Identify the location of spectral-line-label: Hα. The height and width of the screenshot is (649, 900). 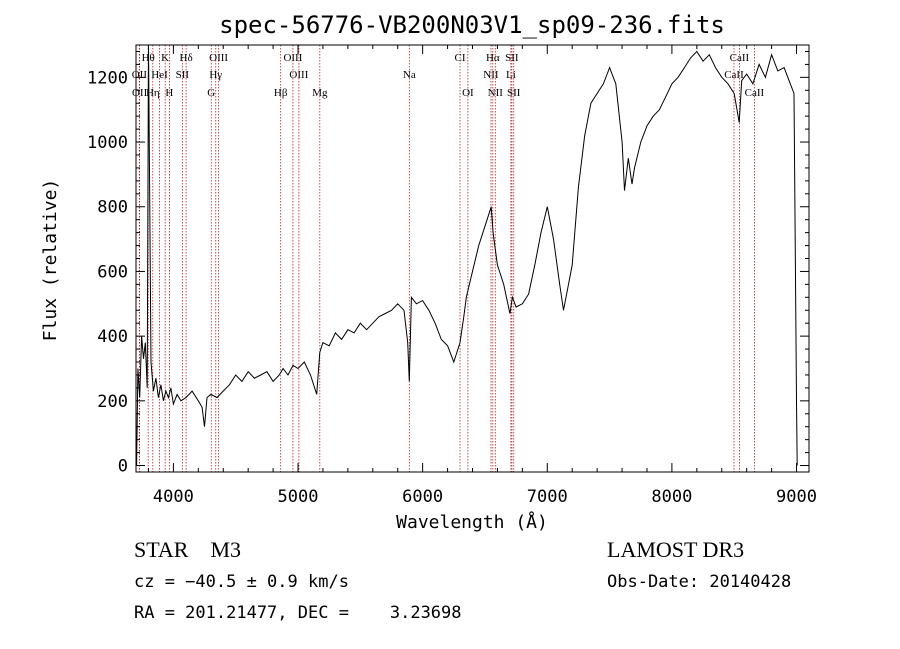
(493, 58).